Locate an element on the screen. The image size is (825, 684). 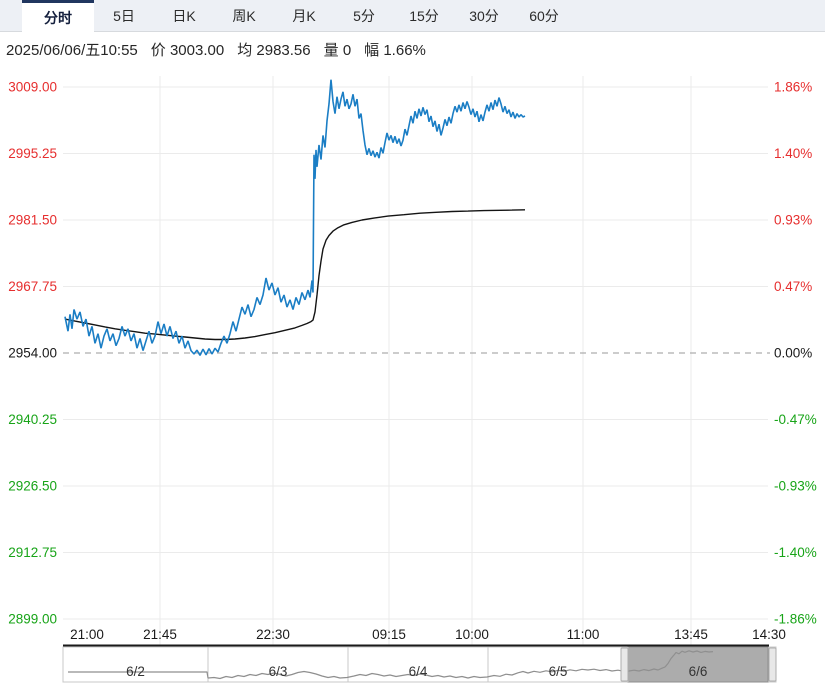
y-axis-percent-label: 1.86% is located at coordinates (793, 87).